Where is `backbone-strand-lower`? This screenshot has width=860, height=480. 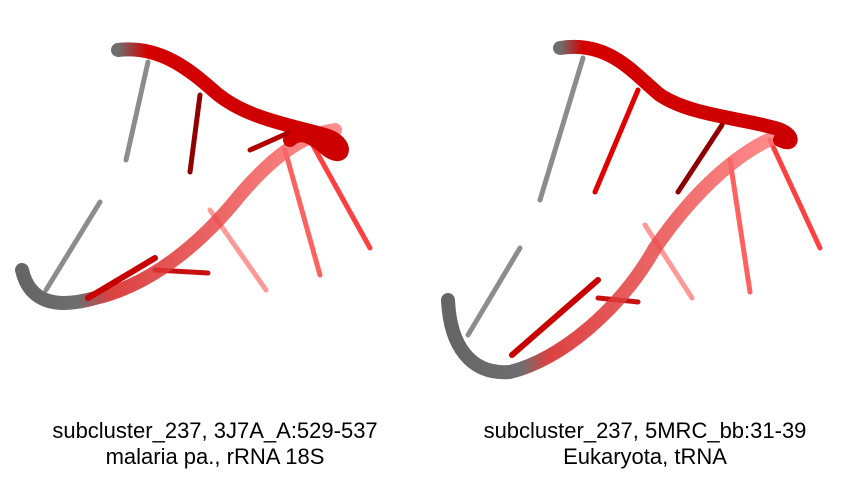
backbone-strand-lower is located at coordinates (178, 216).